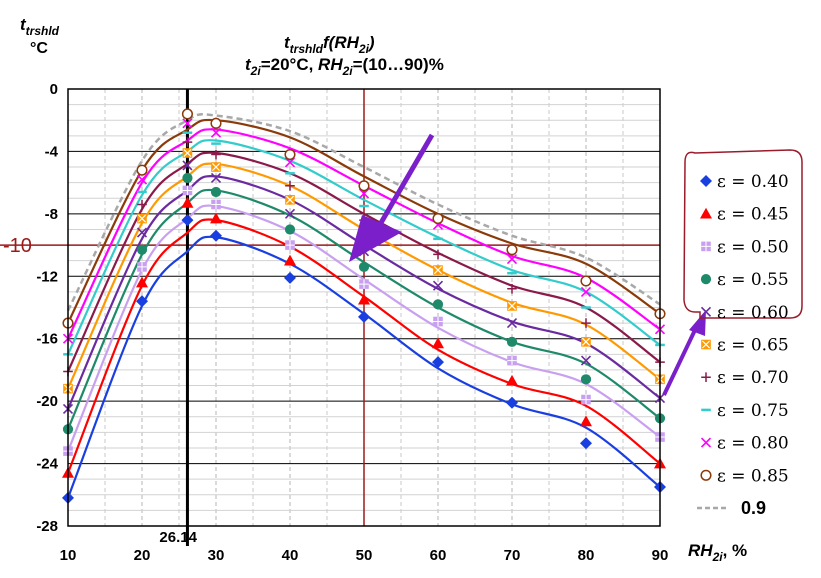 This screenshot has width=821, height=578. What do you see at coordinates (405, 181) in the screenshot?
I see `arrow-to-intersection` at bounding box center [405, 181].